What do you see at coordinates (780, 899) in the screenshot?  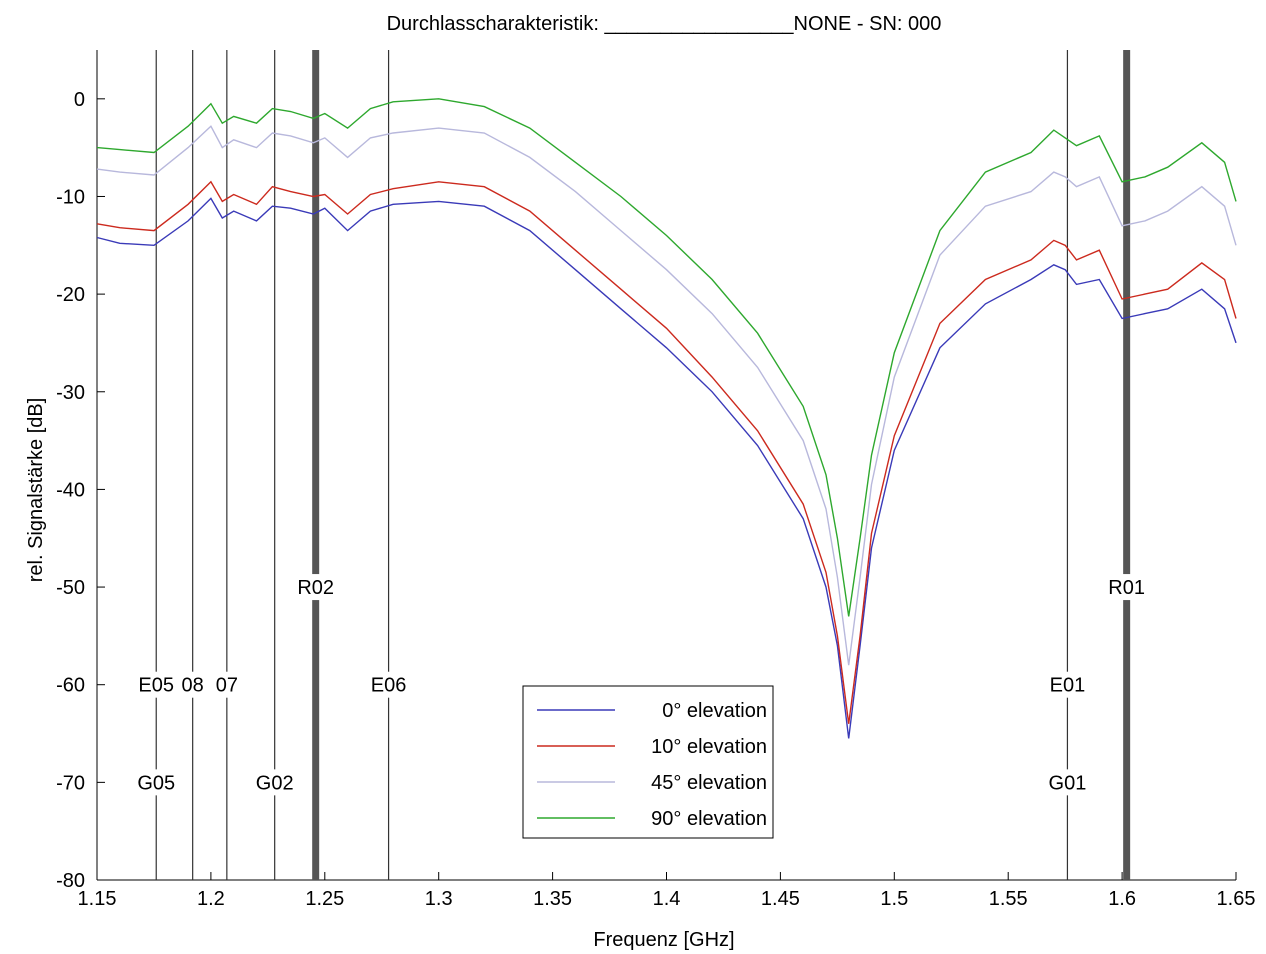 I see `x-tick-label: 1.45` at bounding box center [780, 899].